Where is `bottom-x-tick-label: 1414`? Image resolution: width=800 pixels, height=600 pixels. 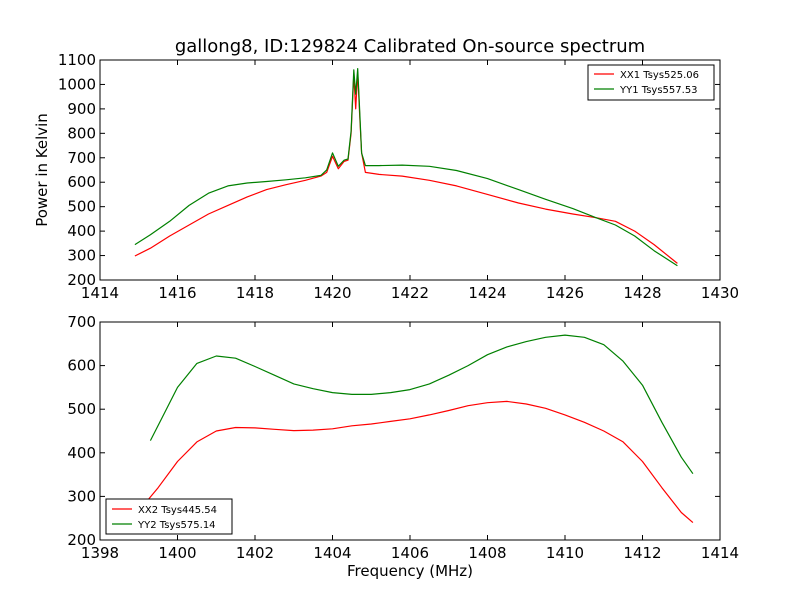
bottom-x-tick-label: 1414 is located at coordinates (720, 553).